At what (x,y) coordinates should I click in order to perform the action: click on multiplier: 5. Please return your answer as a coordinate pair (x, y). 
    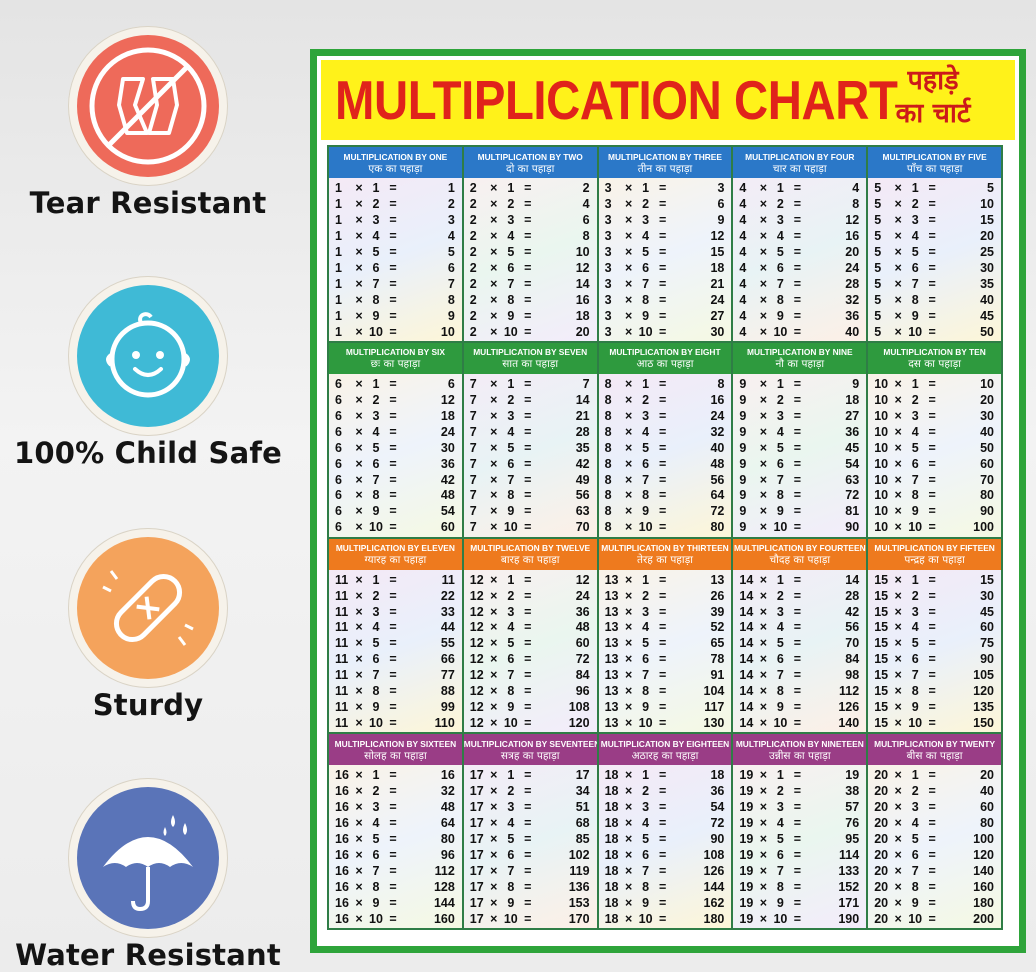
    Looking at the image, I should click on (646, 447).